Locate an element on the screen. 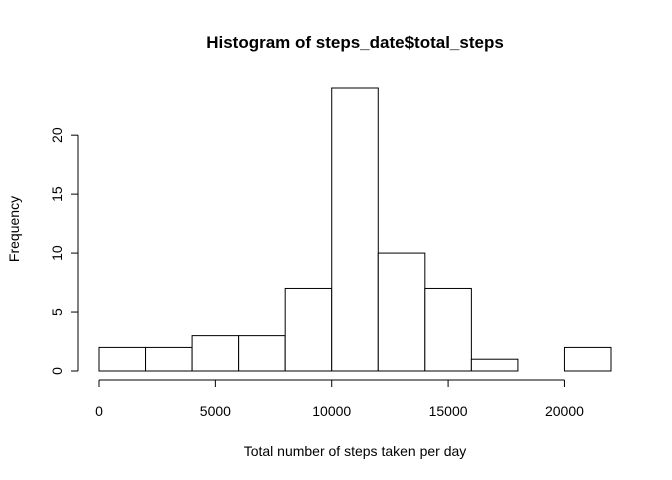  x-tick-label: 0 is located at coordinates (99, 411).